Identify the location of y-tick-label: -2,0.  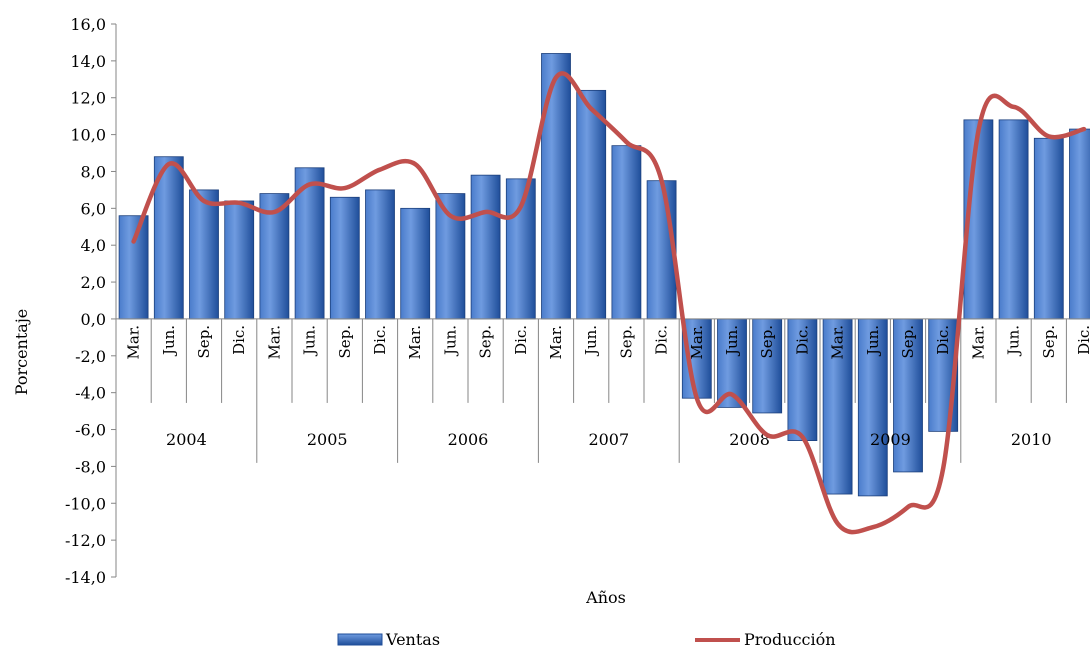
(90, 356).